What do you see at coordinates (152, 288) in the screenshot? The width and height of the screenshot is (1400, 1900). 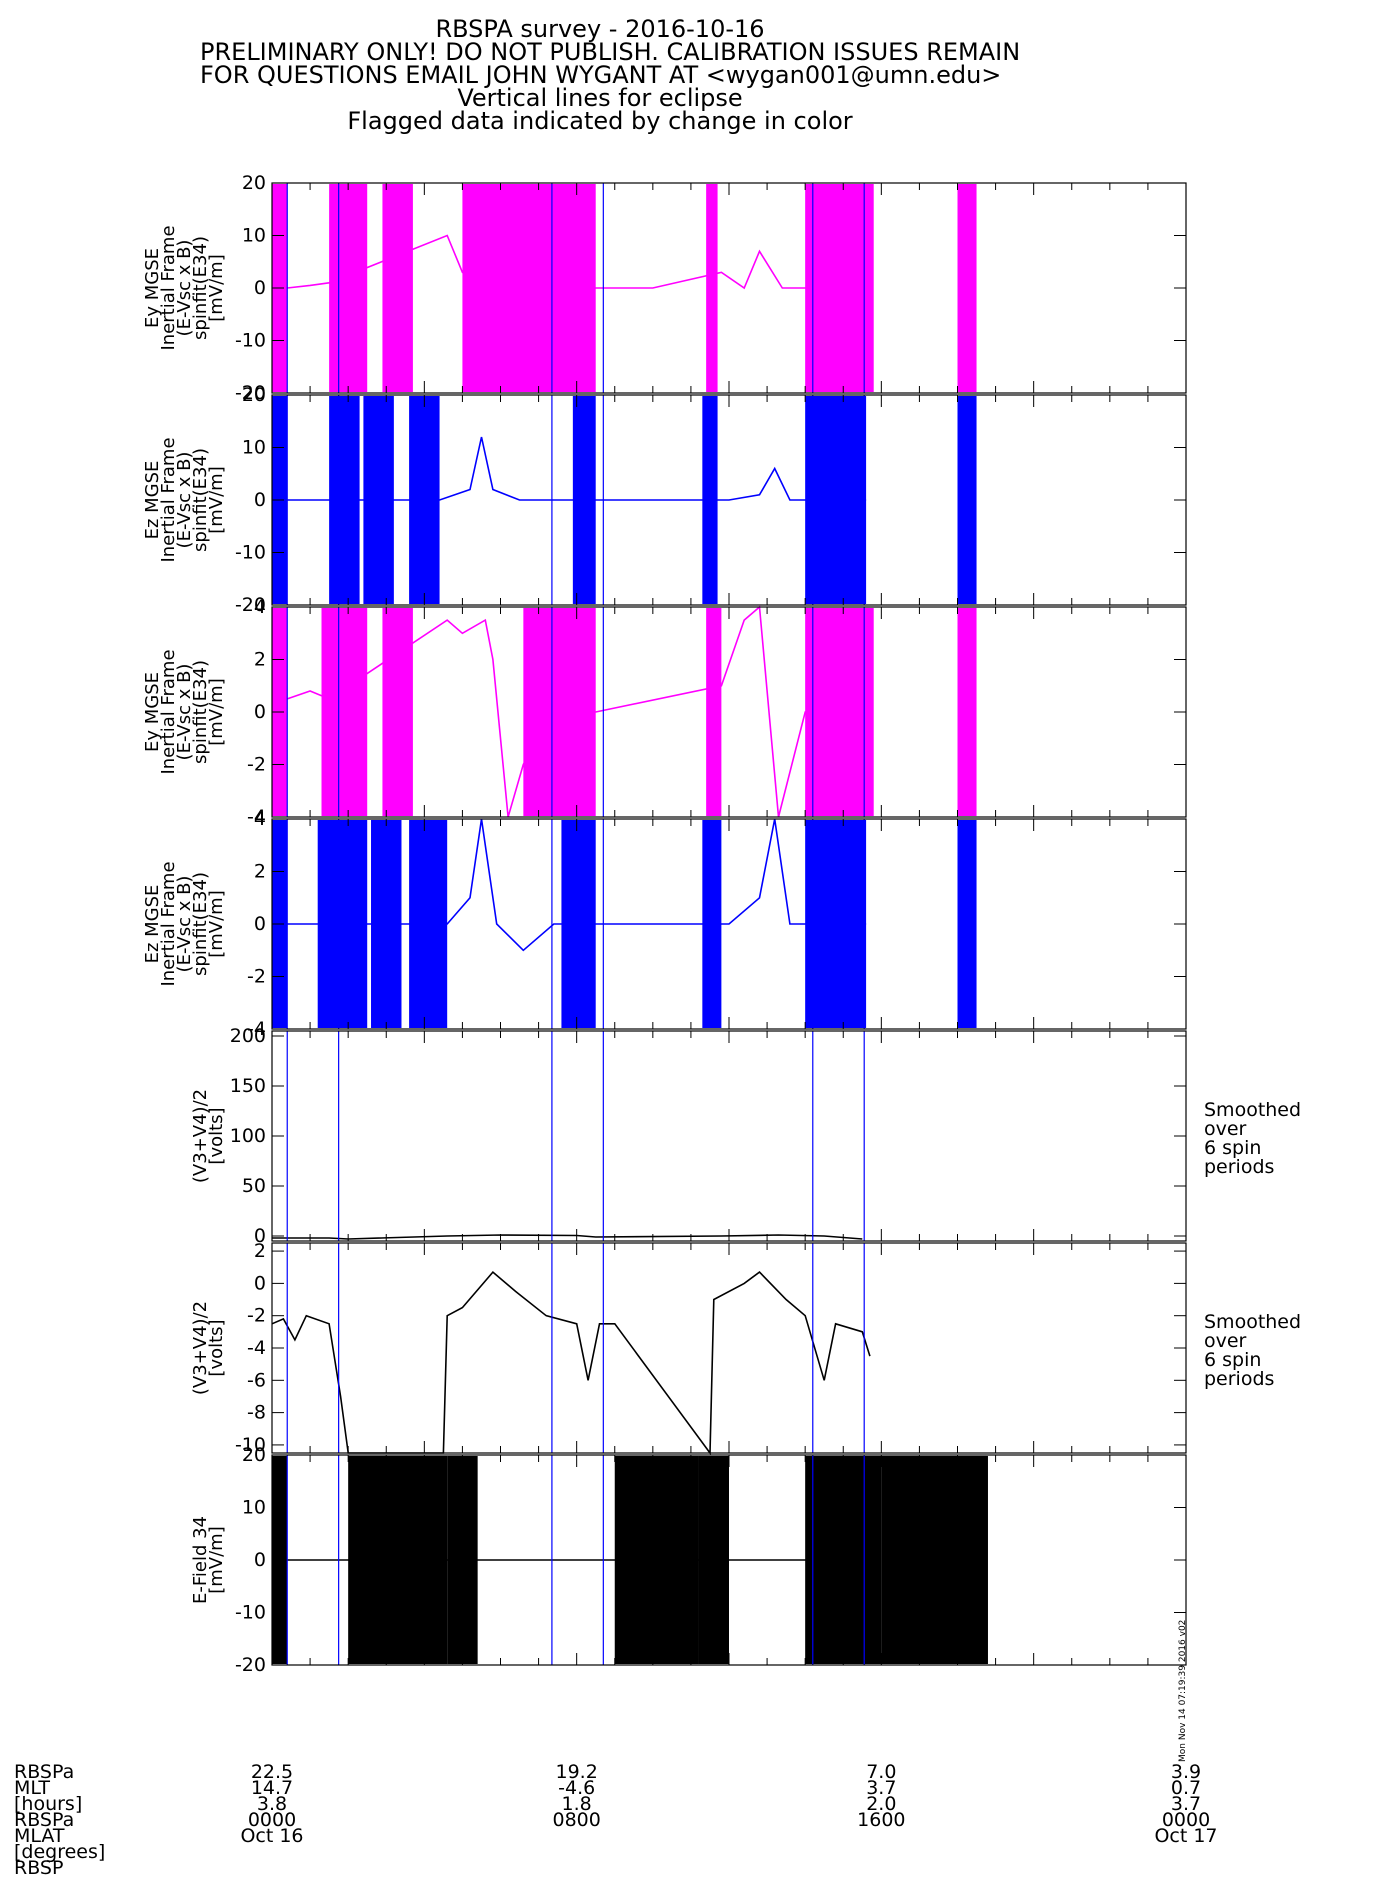 I see `y-axis-label-line: Ey MGSE` at bounding box center [152, 288].